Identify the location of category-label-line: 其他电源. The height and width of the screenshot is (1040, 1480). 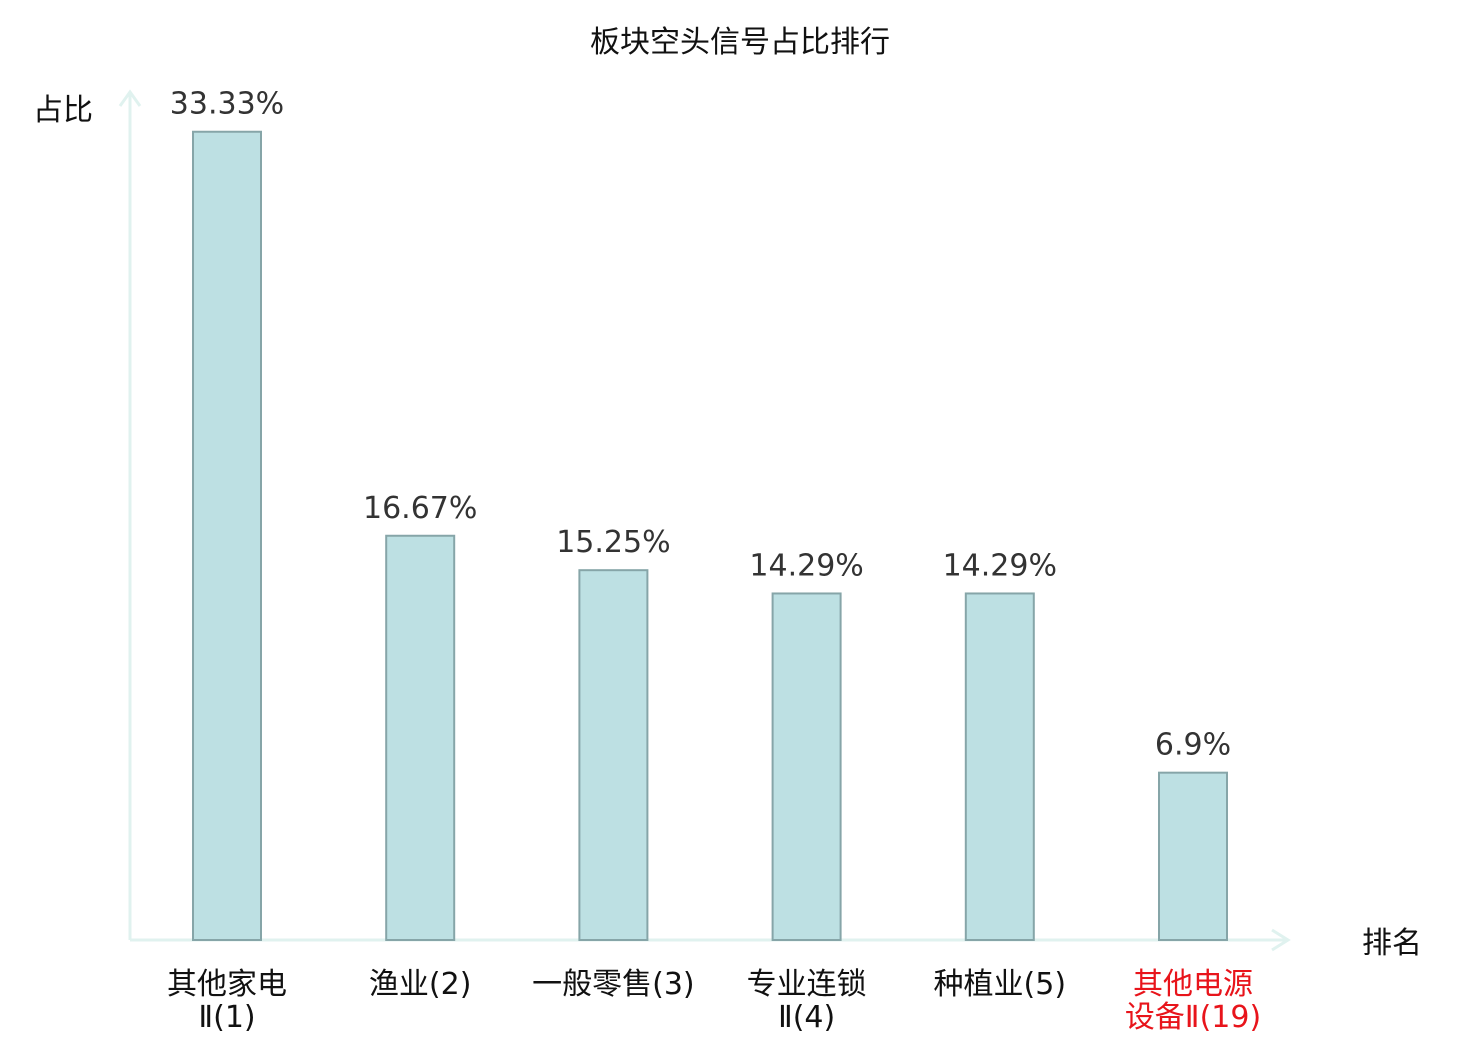
(1193, 984).